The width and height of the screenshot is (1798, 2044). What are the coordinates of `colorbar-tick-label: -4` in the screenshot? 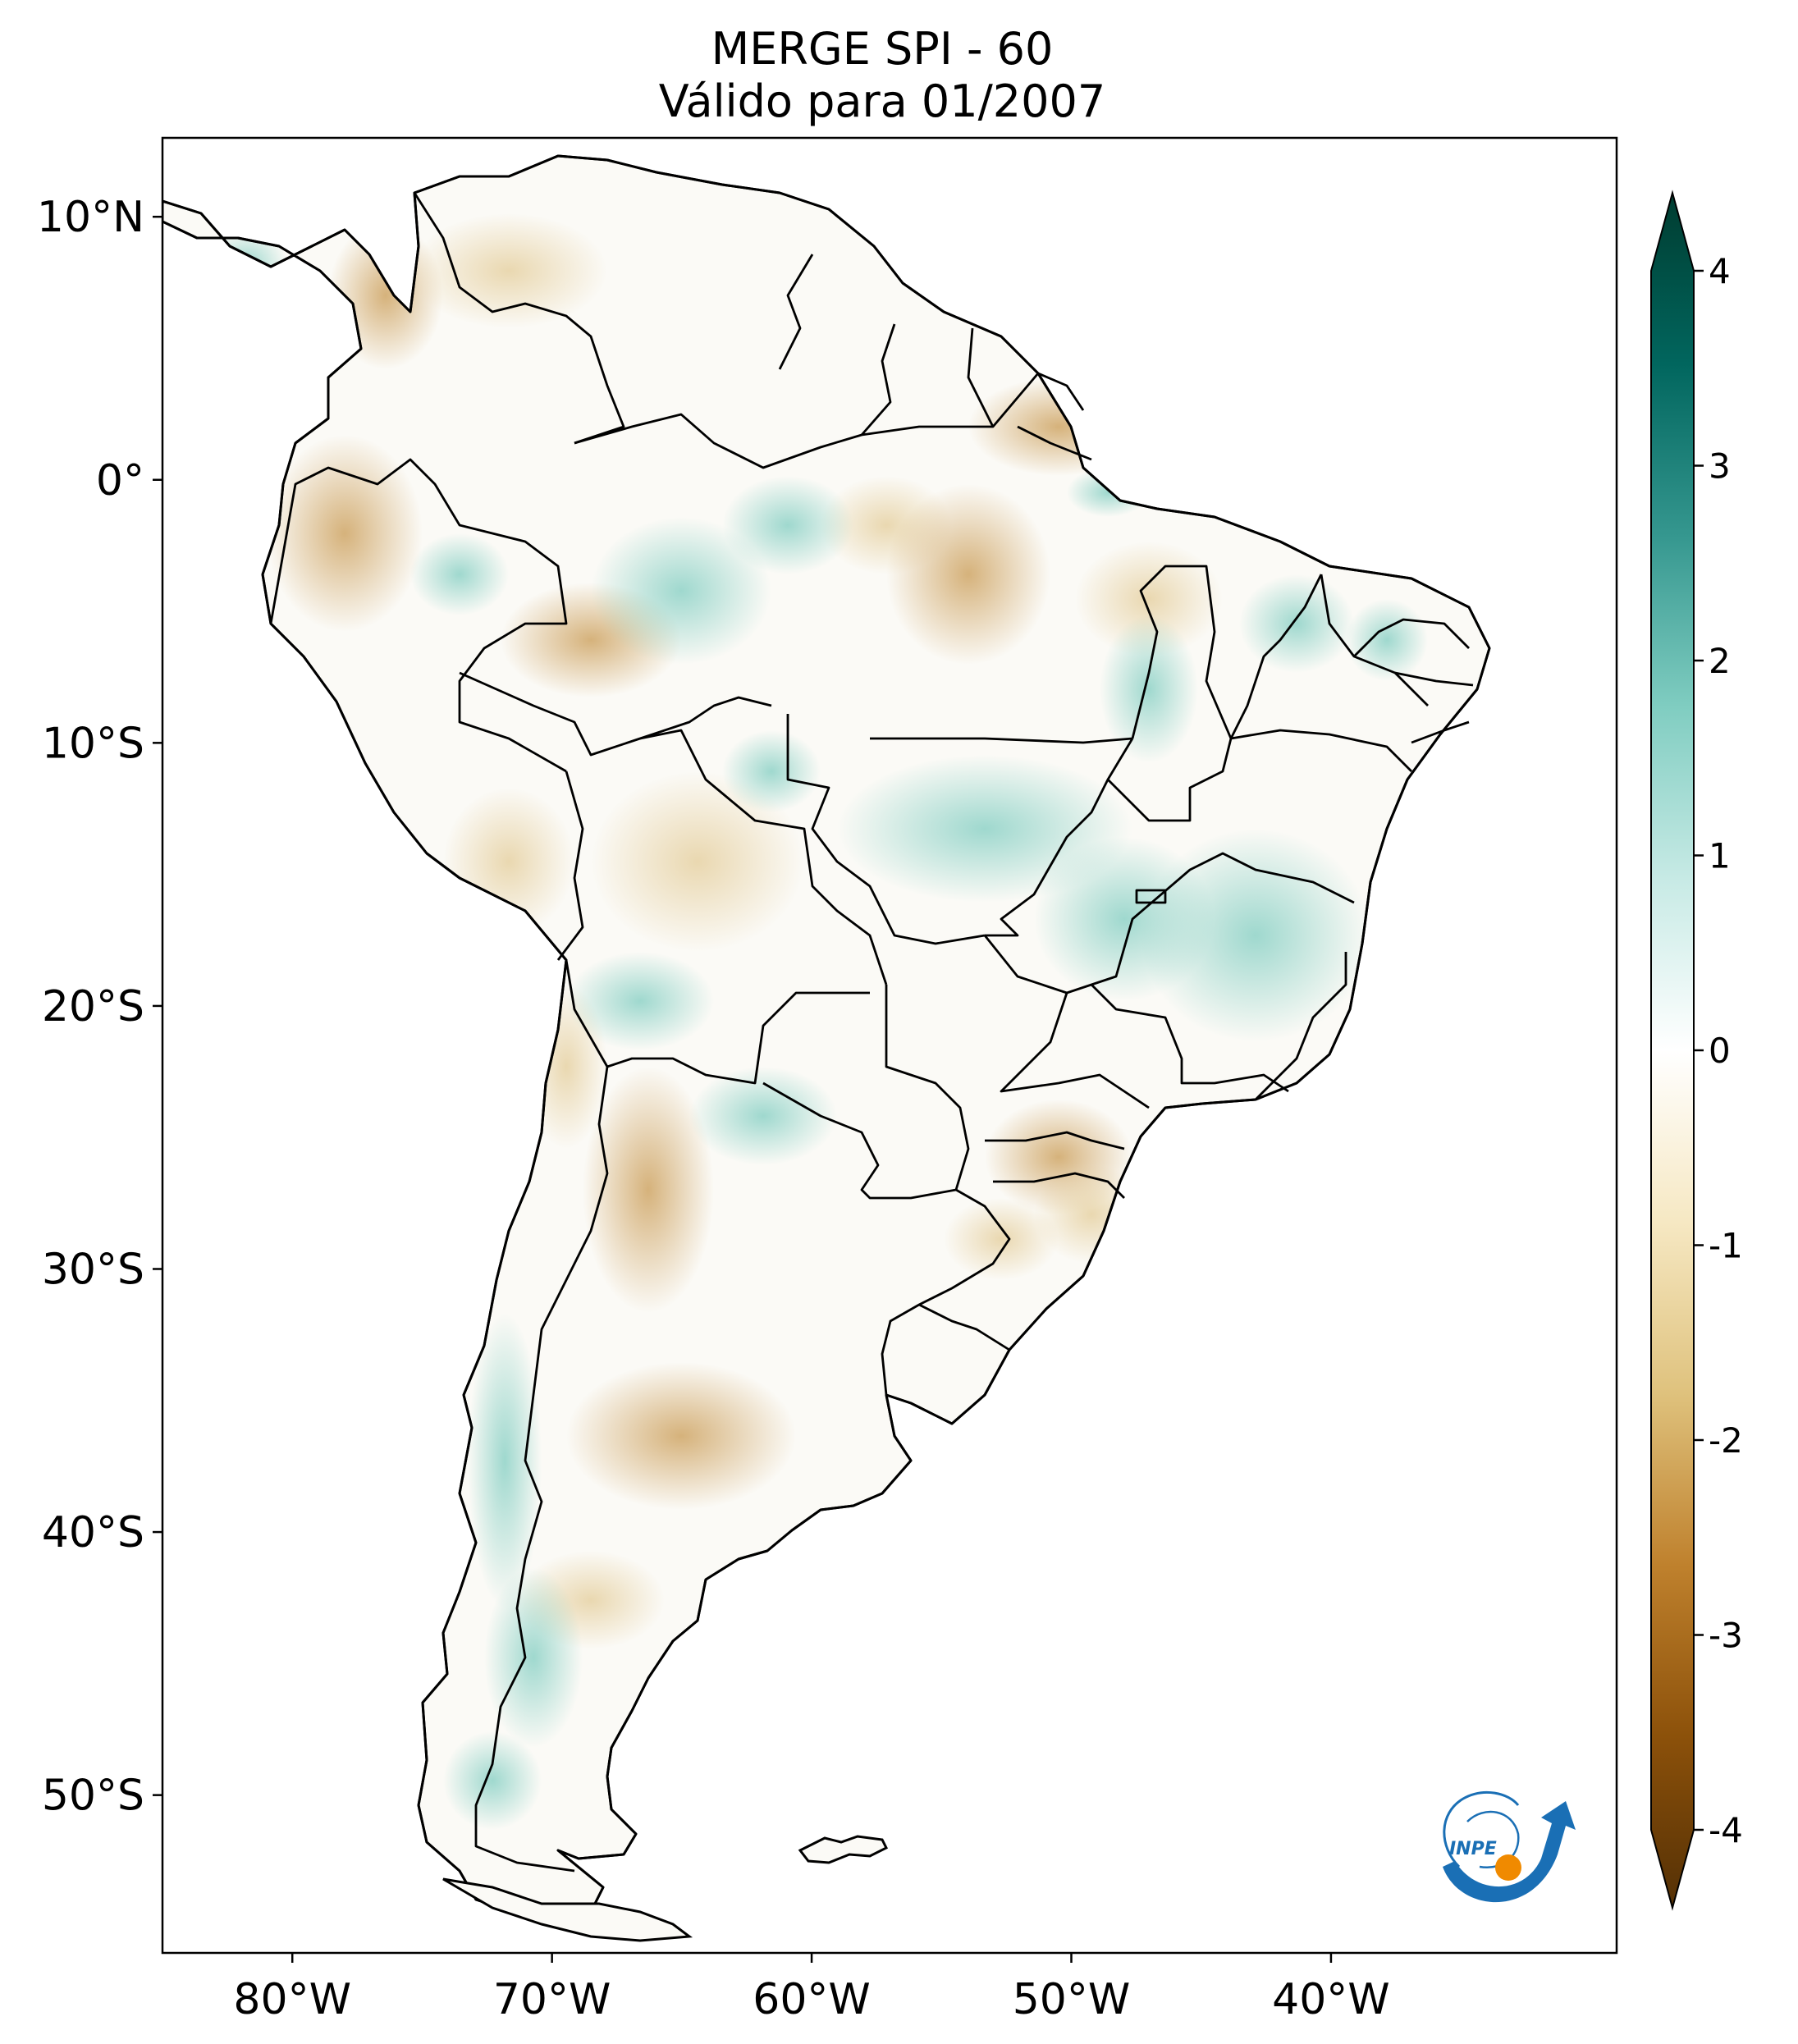 It's located at (1726, 1830).